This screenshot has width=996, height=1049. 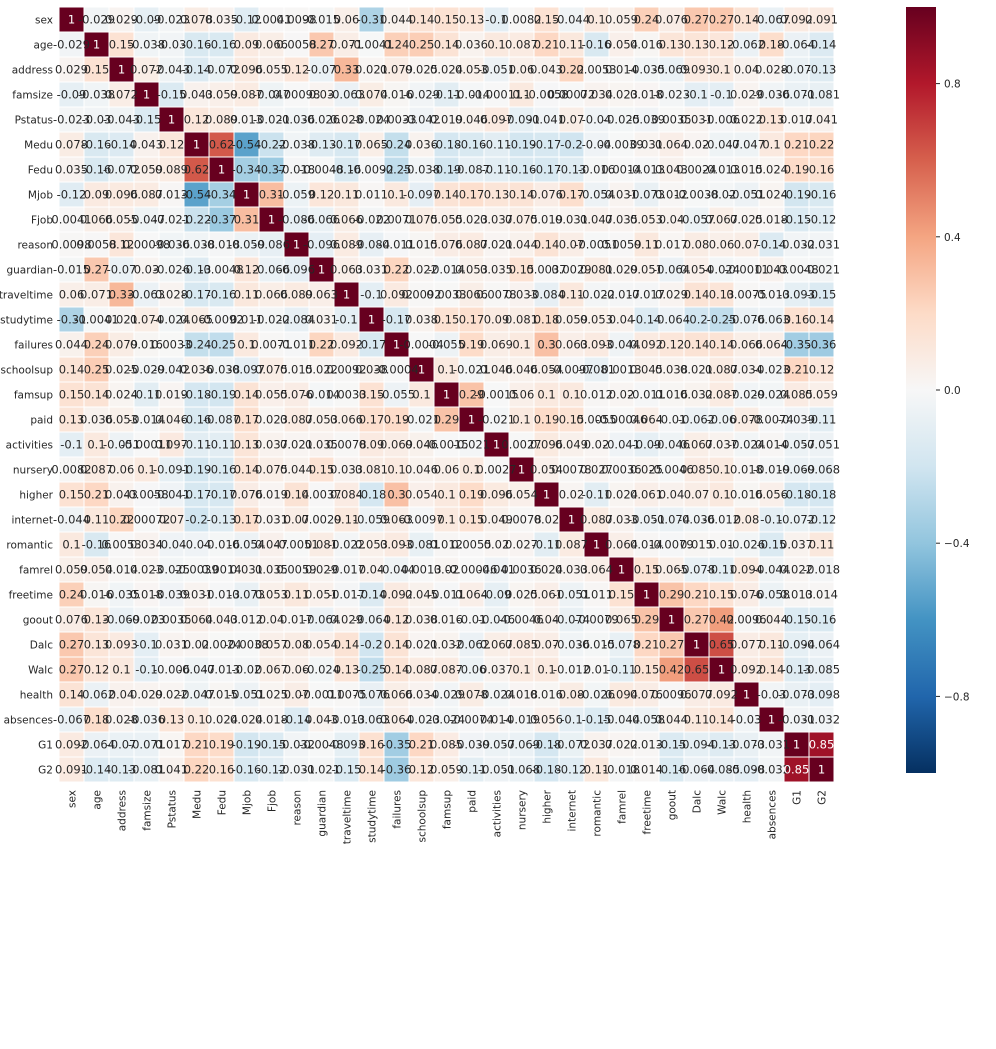 What do you see at coordinates (72, 670) in the screenshot?
I see `heatmap-cell-label: 0.27` at bounding box center [72, 670].